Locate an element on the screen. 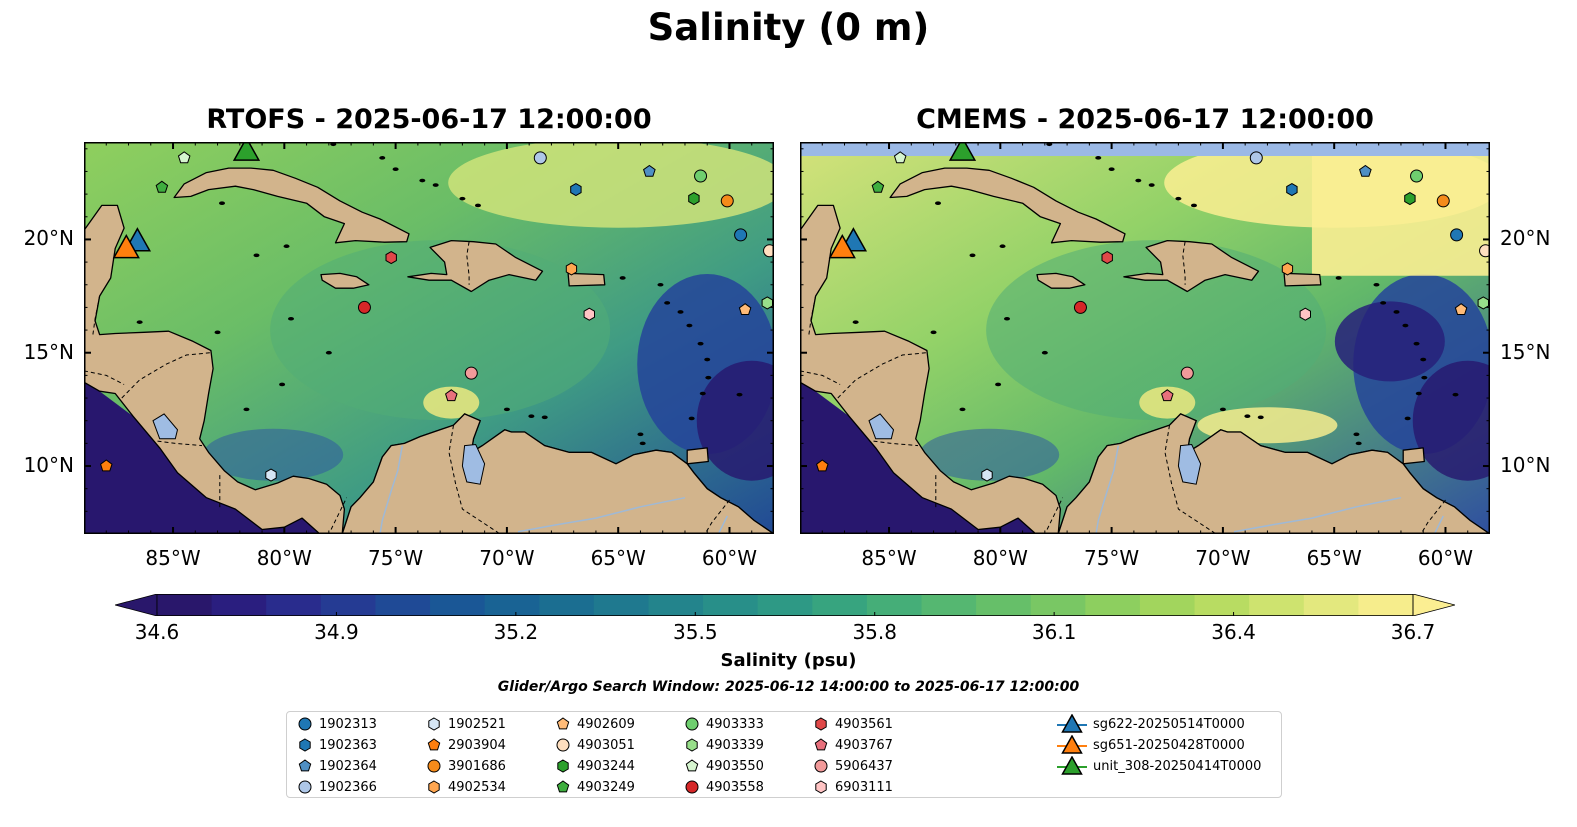 This screenshot has height=827, width=1577. legend-label: 1902366 is located at coordinates (348, 787).